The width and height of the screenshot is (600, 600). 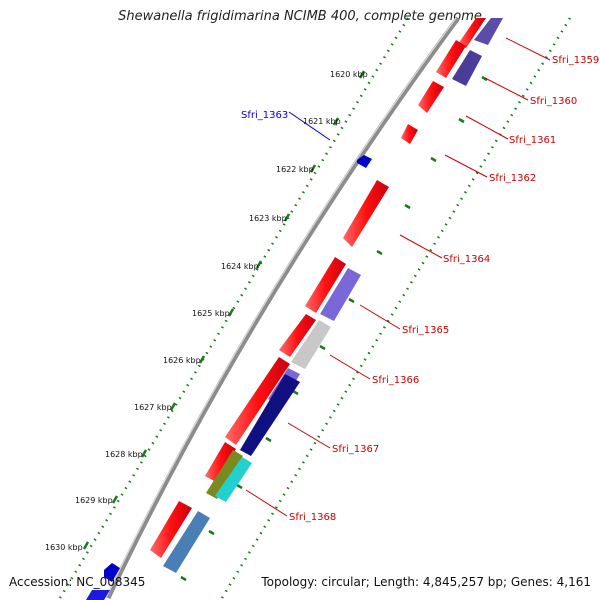 I want to click on kbp-label: 1620 kbp, so click(x=349, y=74).